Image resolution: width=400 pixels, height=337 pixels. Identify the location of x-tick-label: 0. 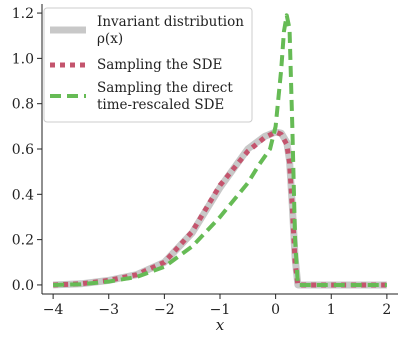
(275, 310).